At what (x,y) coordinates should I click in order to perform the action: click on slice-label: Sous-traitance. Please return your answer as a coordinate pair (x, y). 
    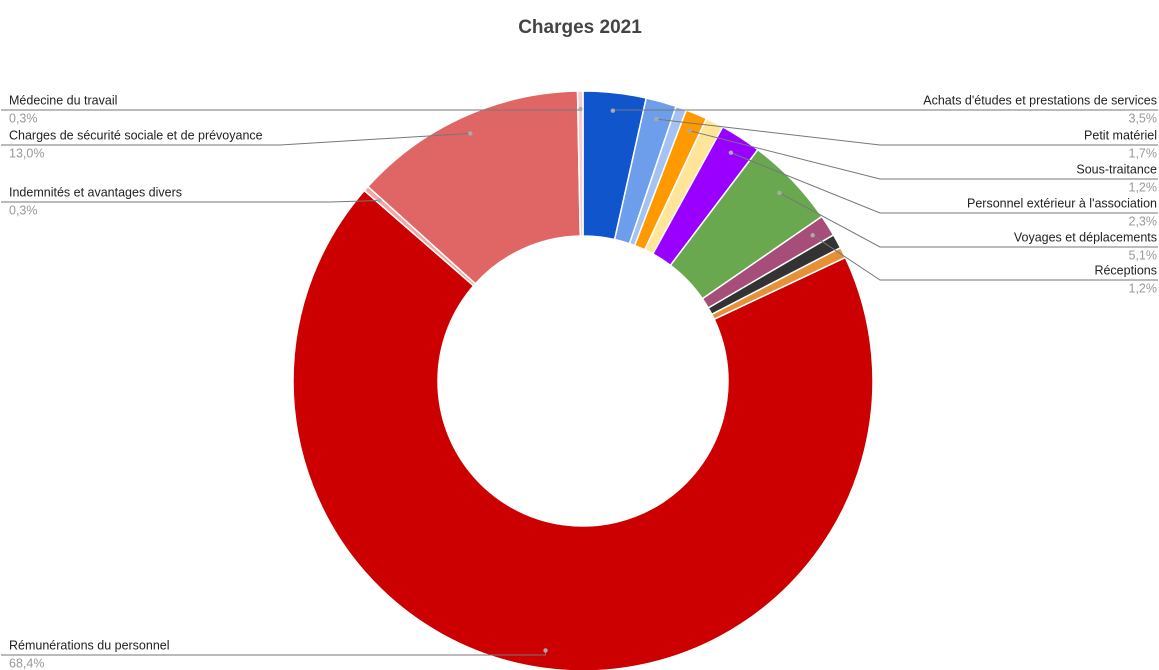
    Looking at the image, I should click on (1116, 169).